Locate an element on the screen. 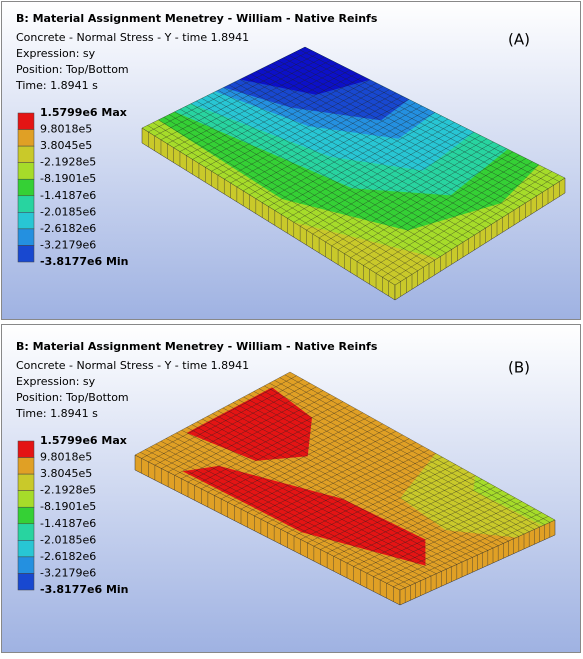  legend-label: 1.5799e6 Max is located at coordinates (83, 112).